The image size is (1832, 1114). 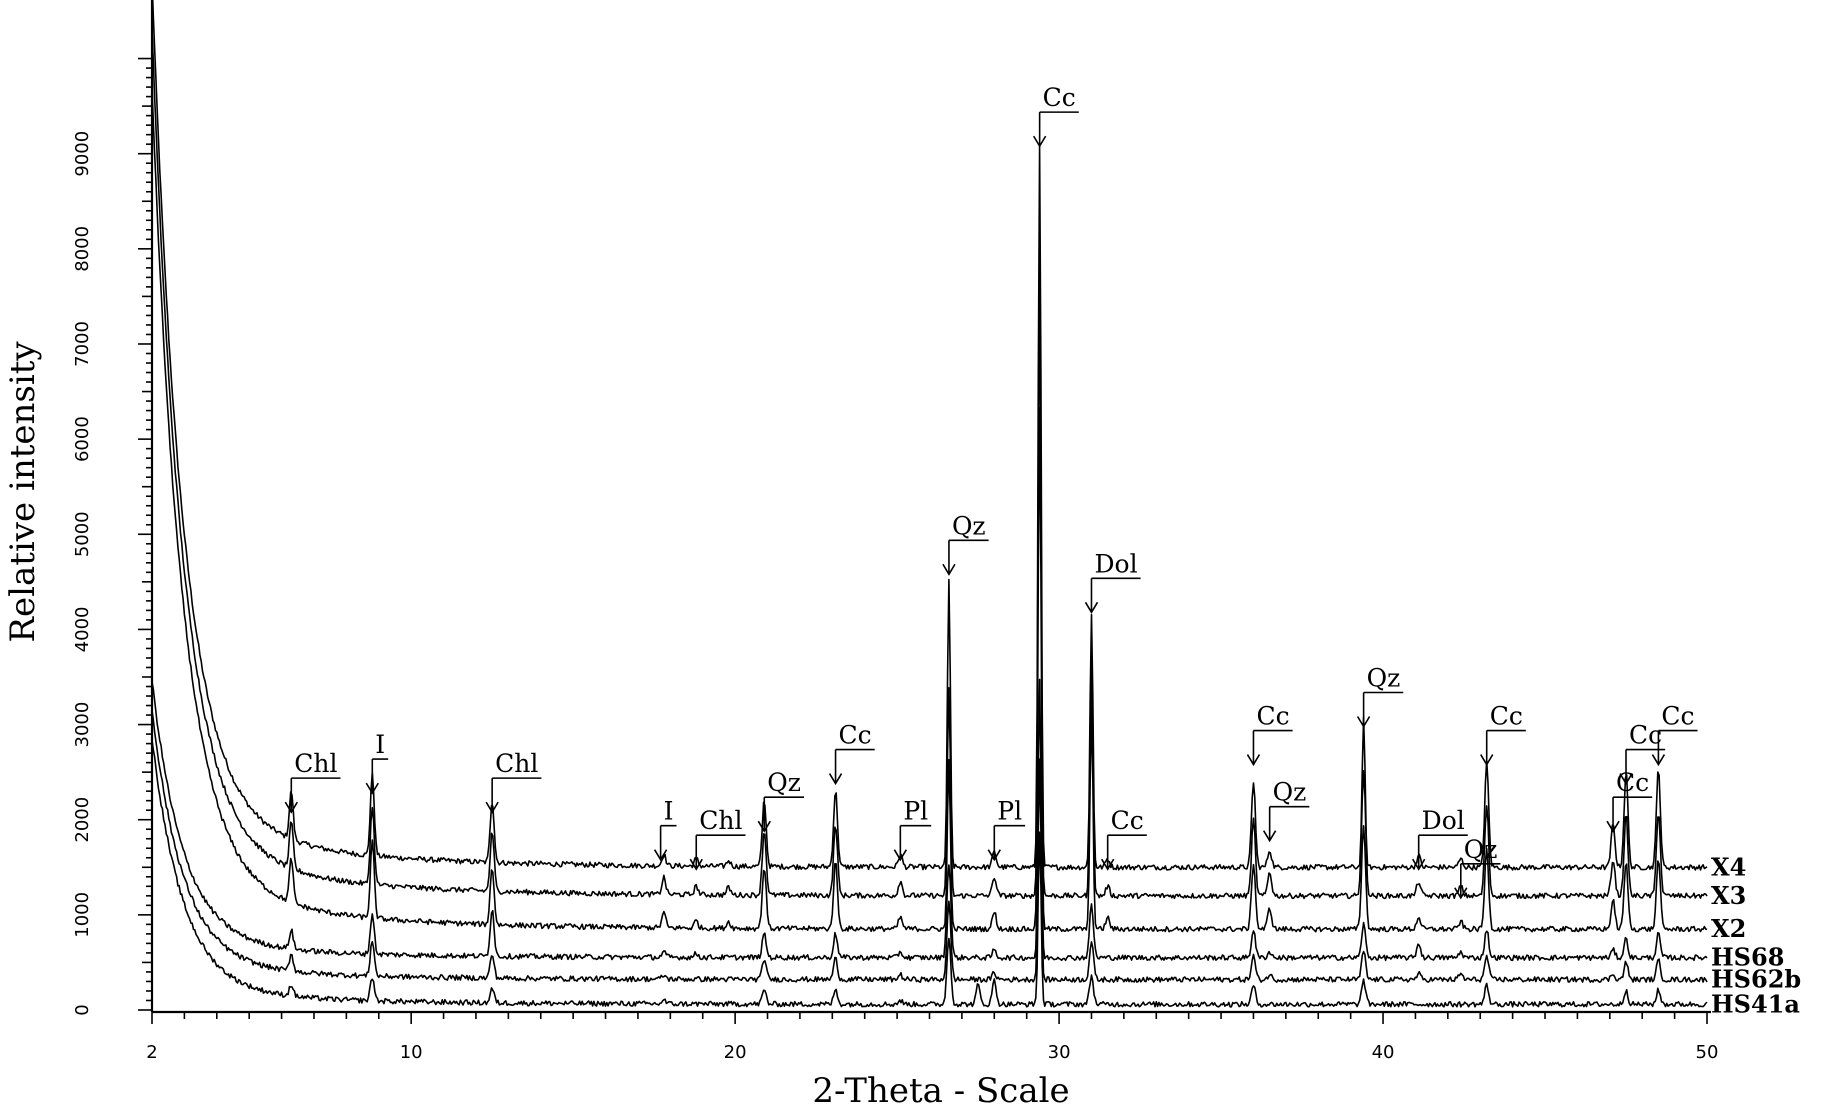 I want to click on y-tick-label: 4000, so click(x=82, y=630).